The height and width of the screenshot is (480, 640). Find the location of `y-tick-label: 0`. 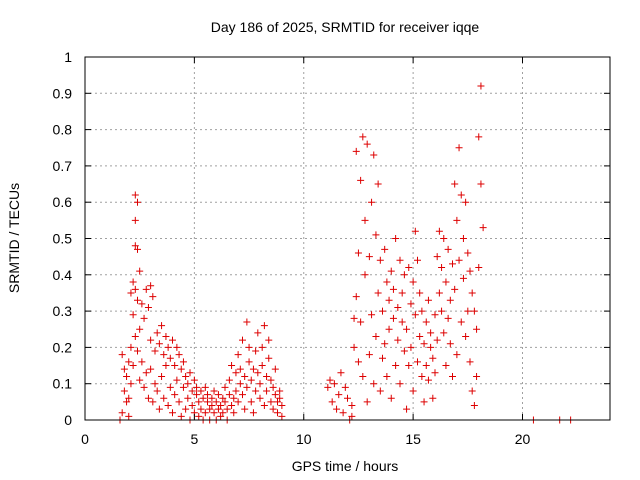

y-tick-label: 0 is located at coordinates (68, 420).